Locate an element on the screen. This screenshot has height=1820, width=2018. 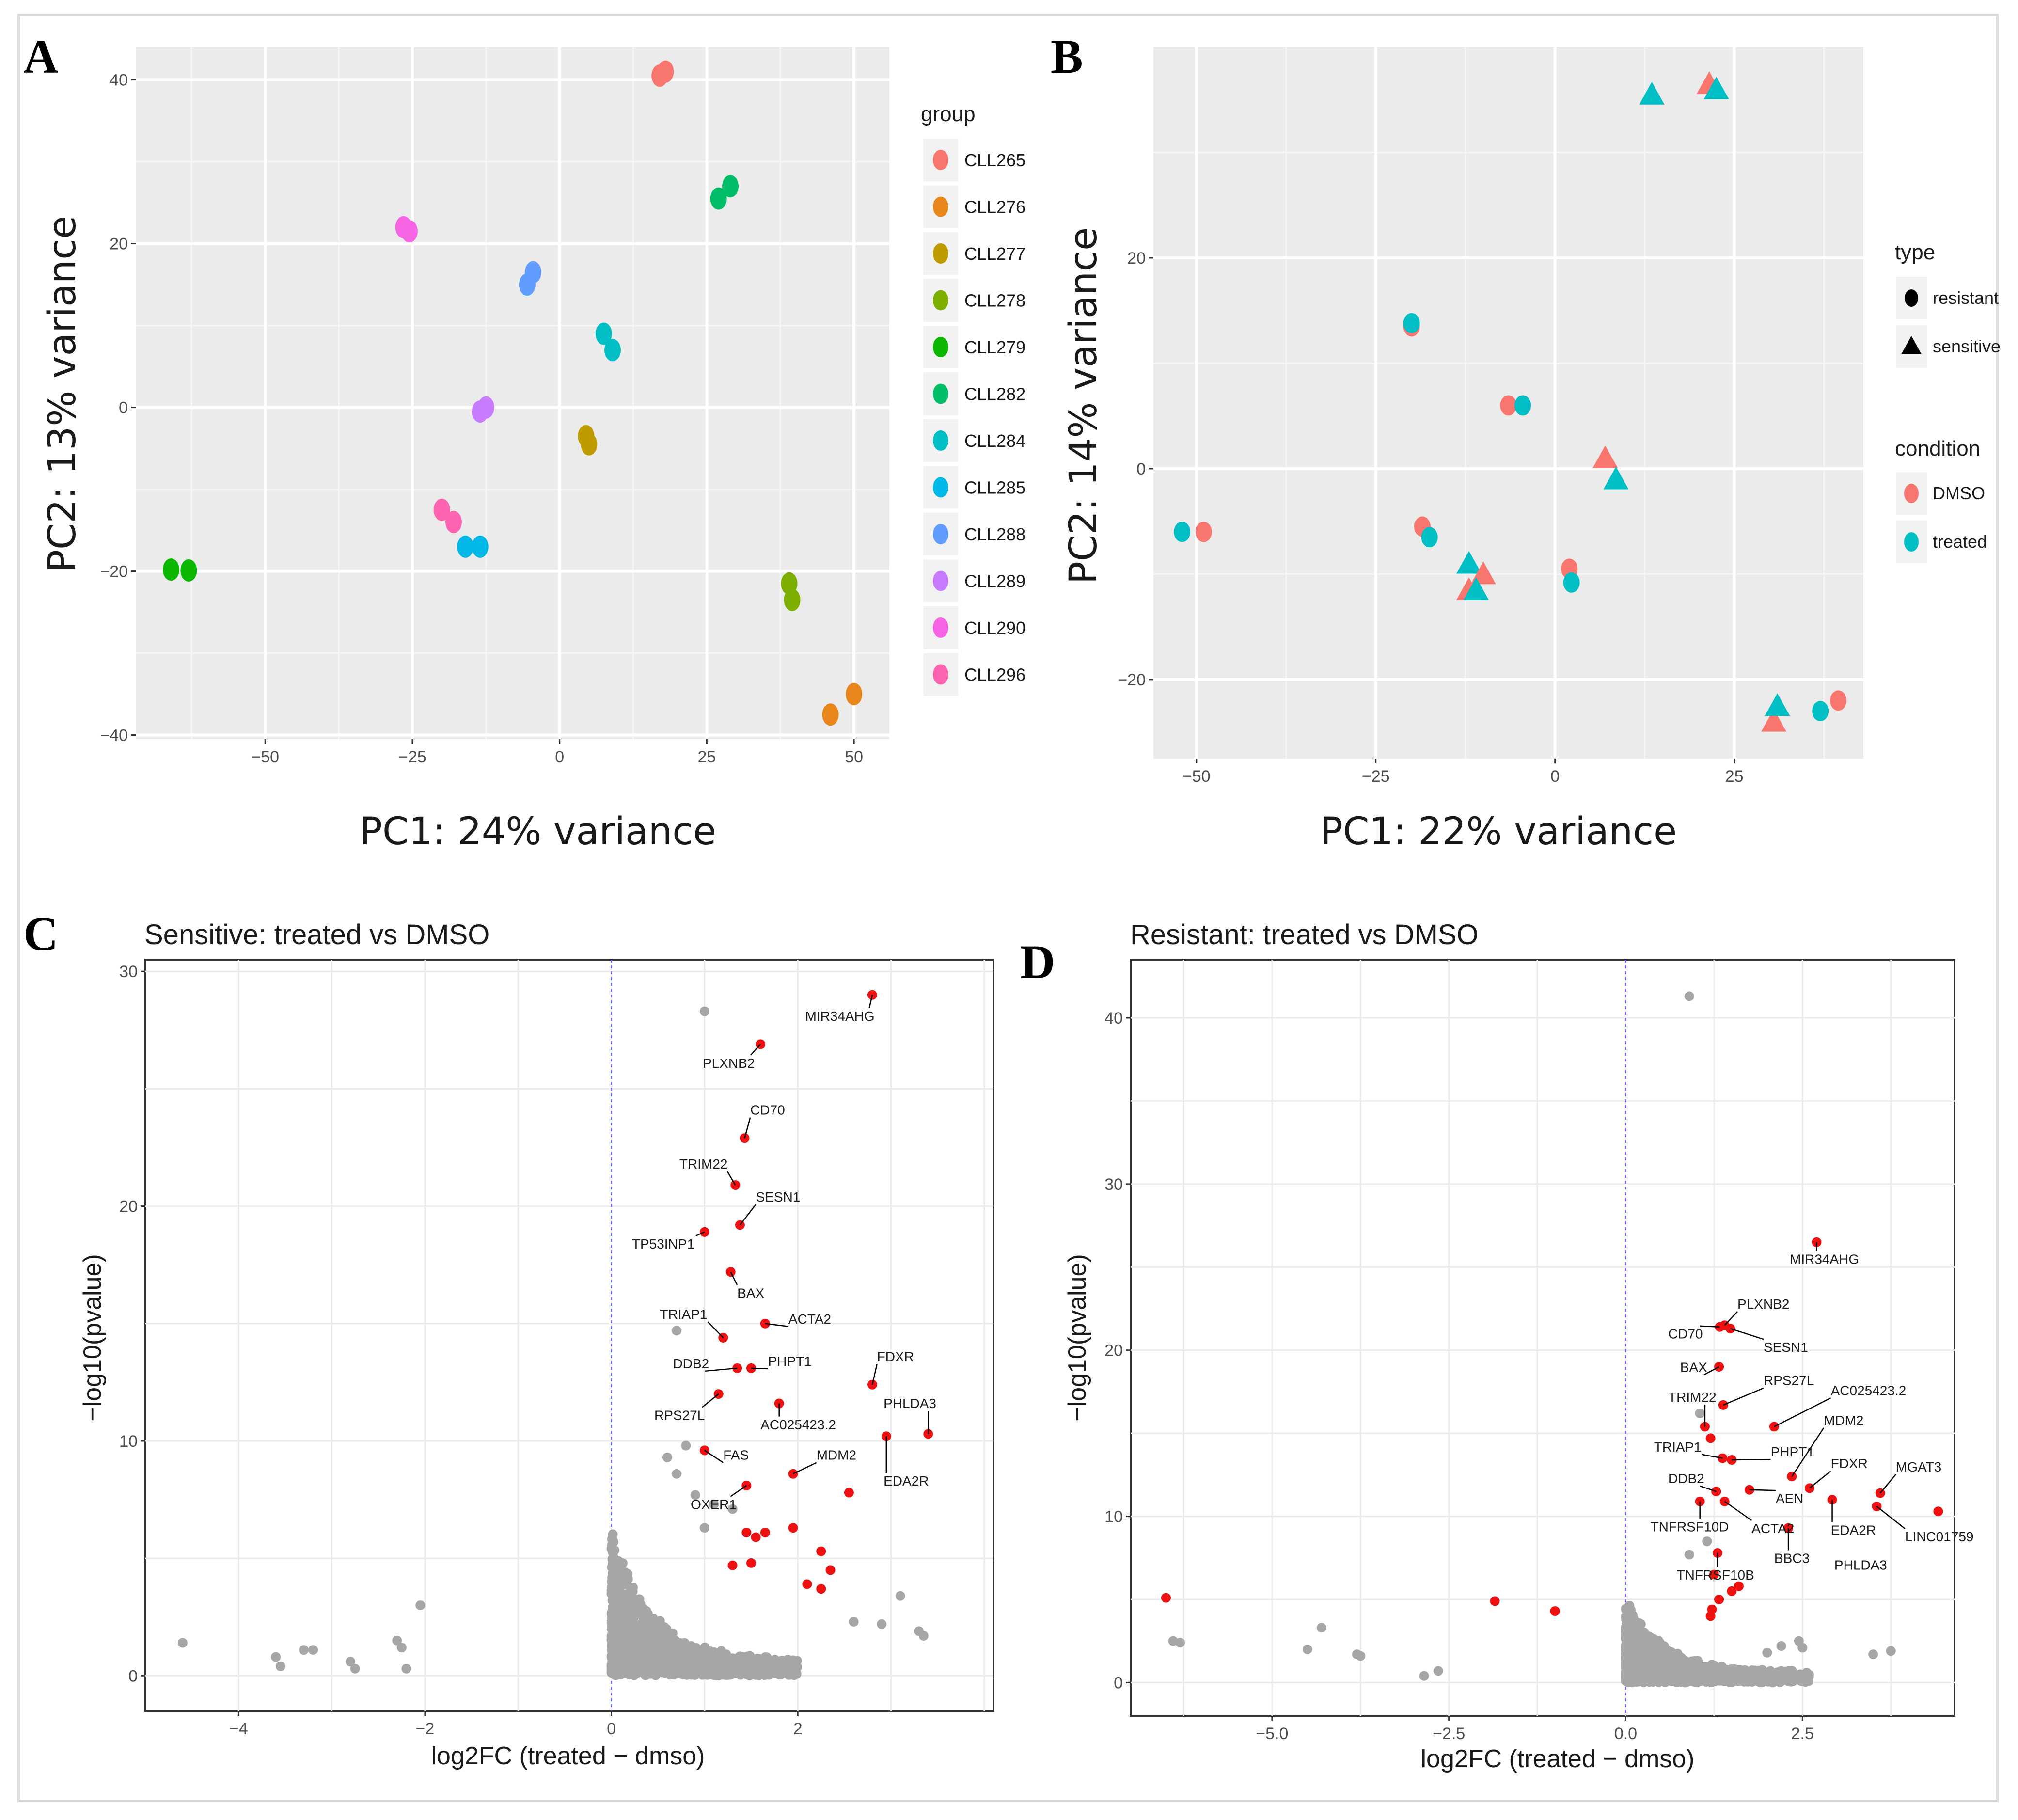
legend-swatch-resistant is located at coordinates (1912, 298).